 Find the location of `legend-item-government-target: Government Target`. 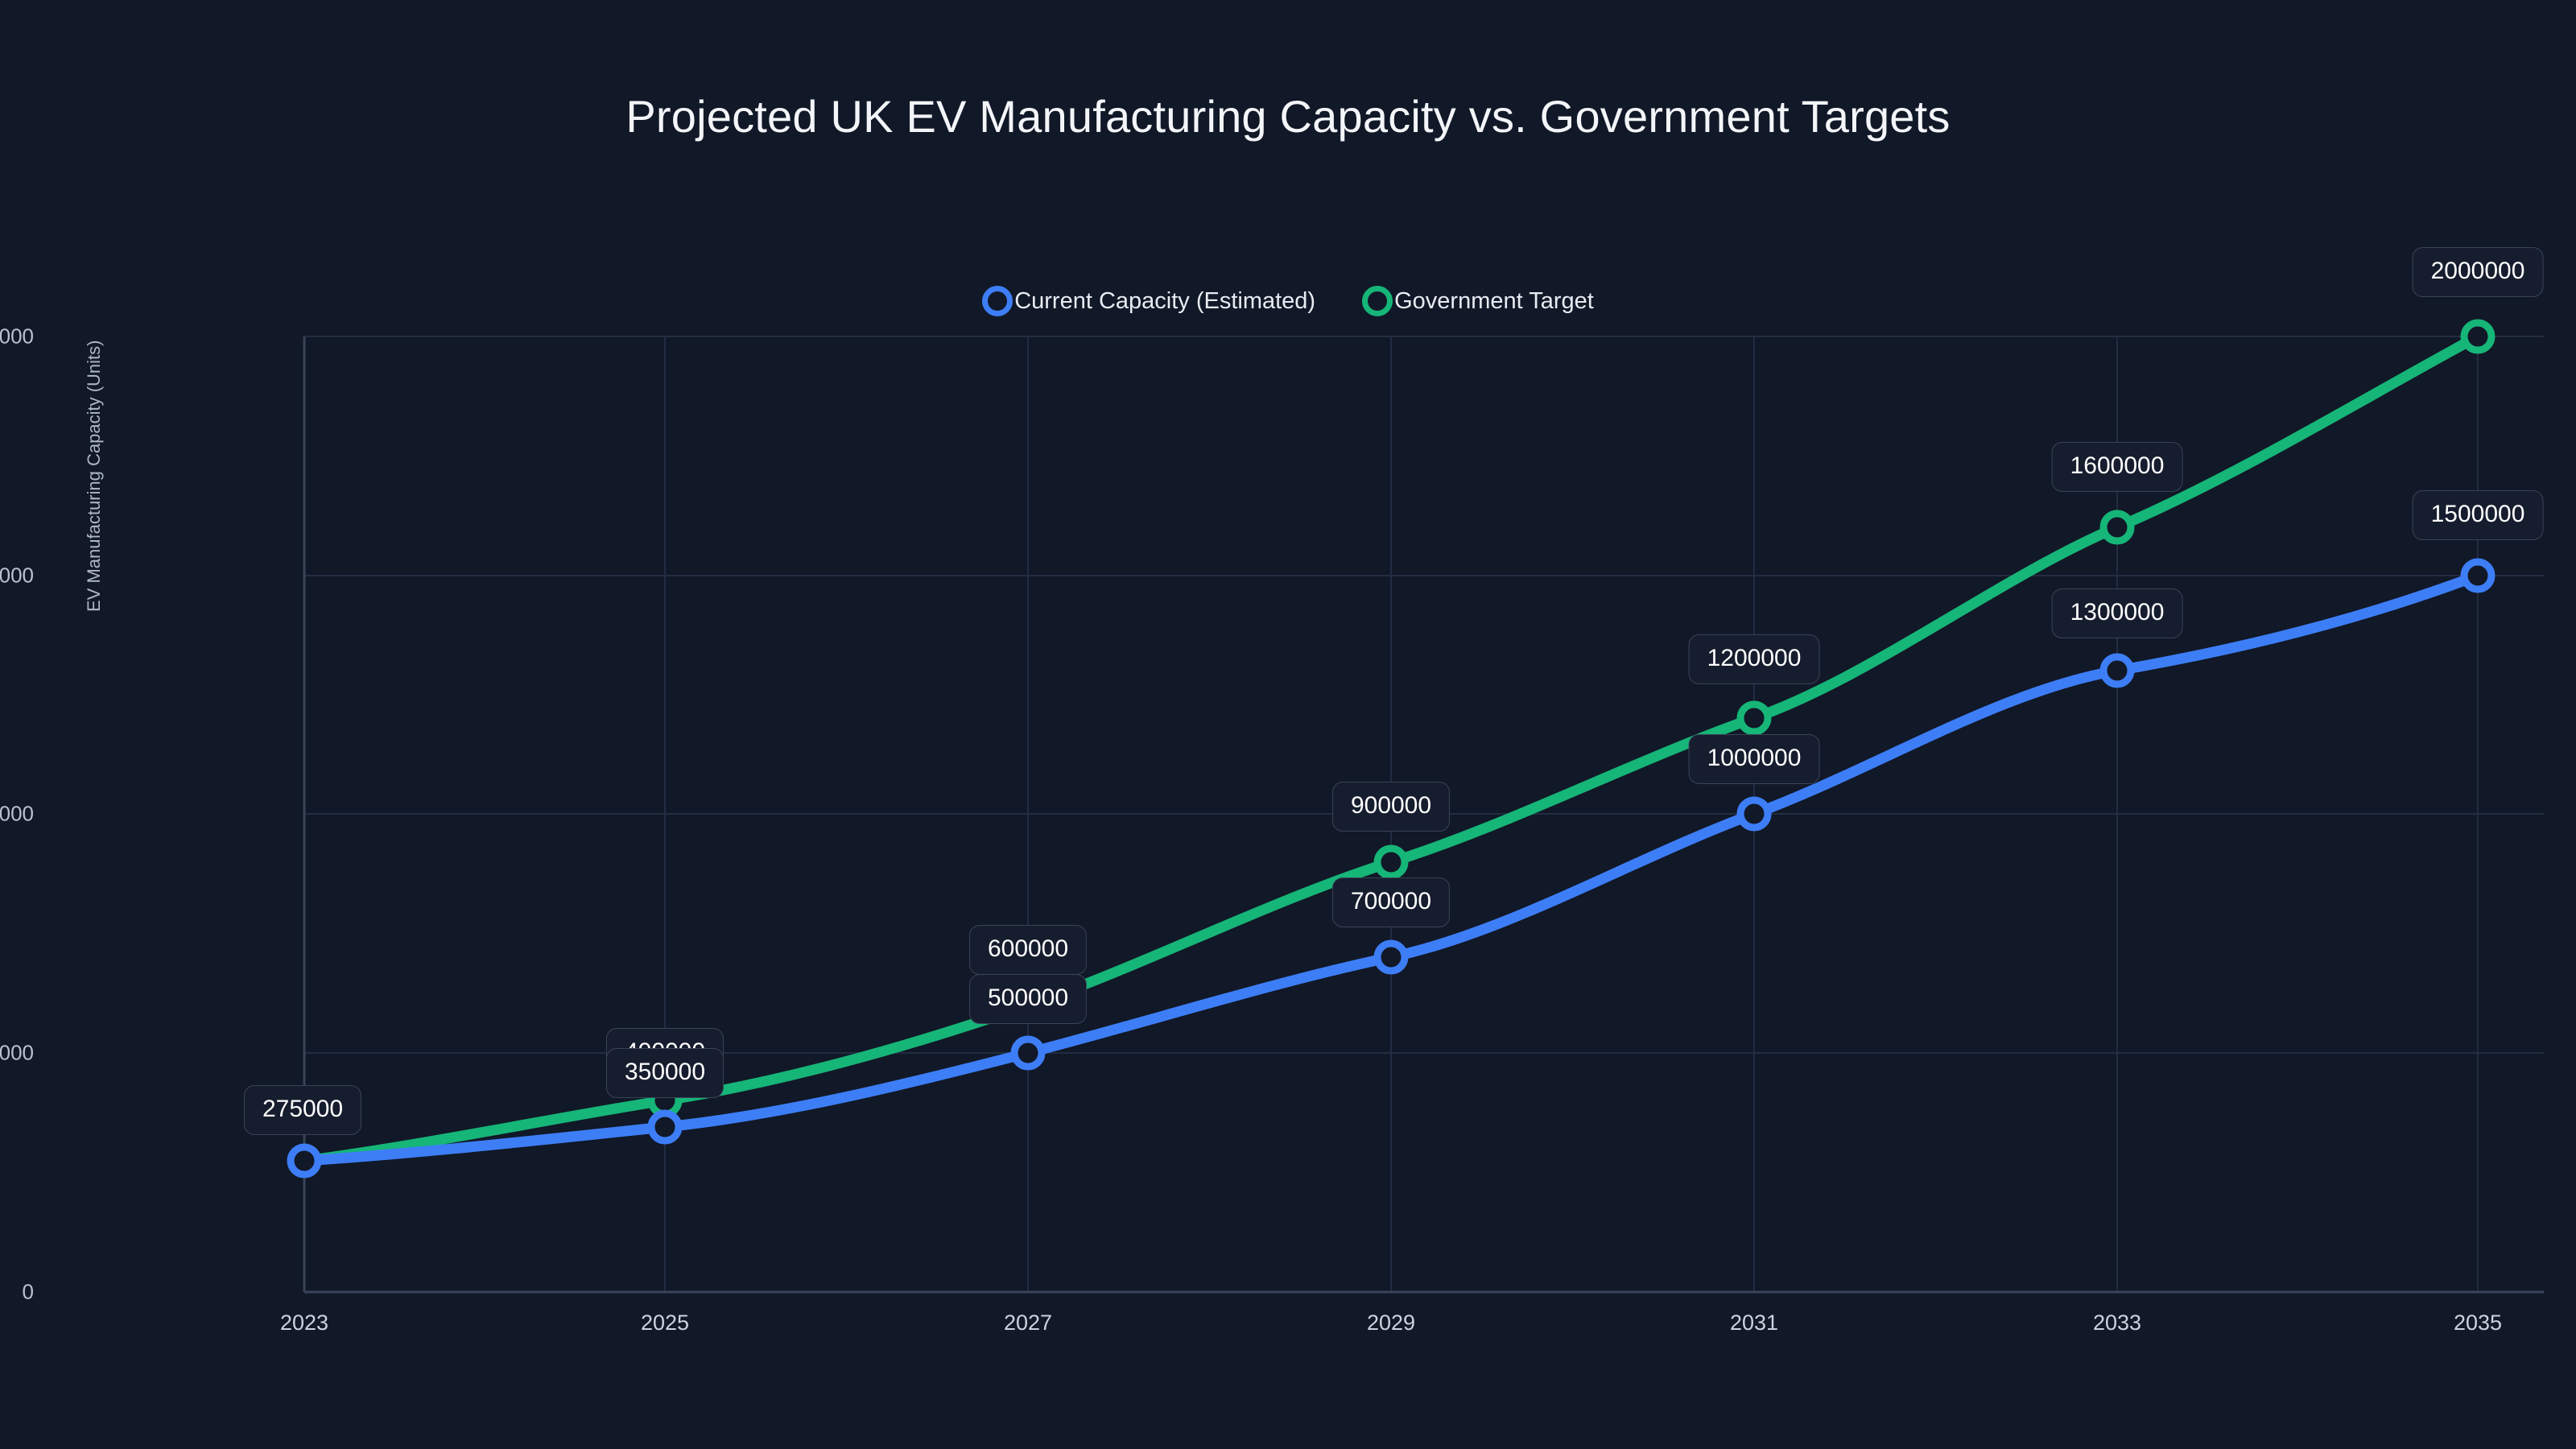

legend-item-government-target: Government Target is located at coordinates (1478, 301).